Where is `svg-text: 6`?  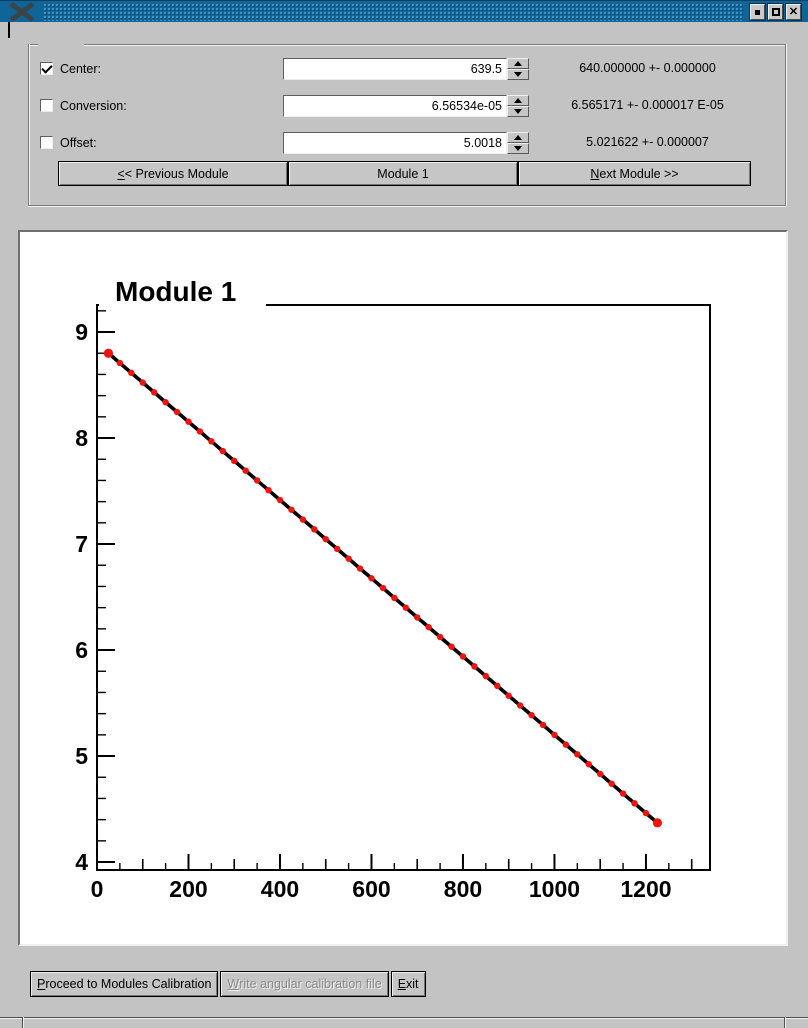
svg-text: 6 is located at coordinates (81, 650).